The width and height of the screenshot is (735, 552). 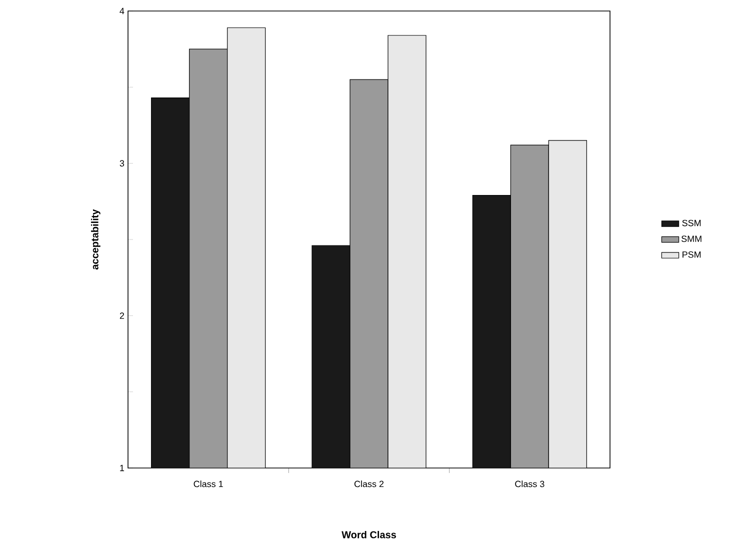 What do you see at coordinates (369, 484) in the screenshot?
I see `x-tick-label: Class 2` at bounding box center [369, 484].